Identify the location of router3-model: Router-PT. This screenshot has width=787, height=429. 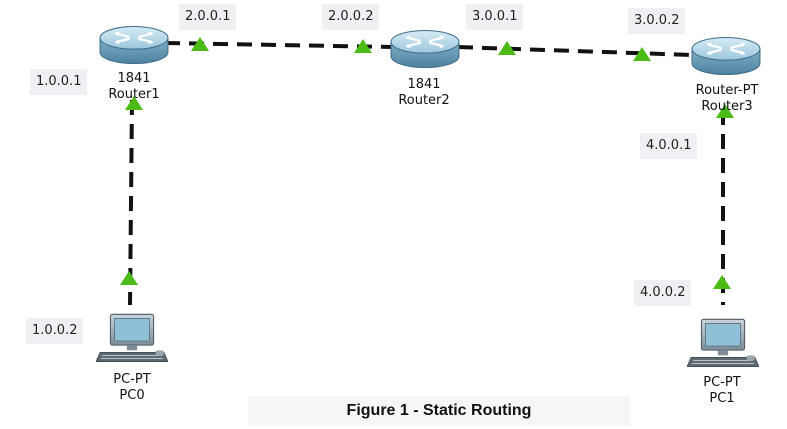
(727, 90).